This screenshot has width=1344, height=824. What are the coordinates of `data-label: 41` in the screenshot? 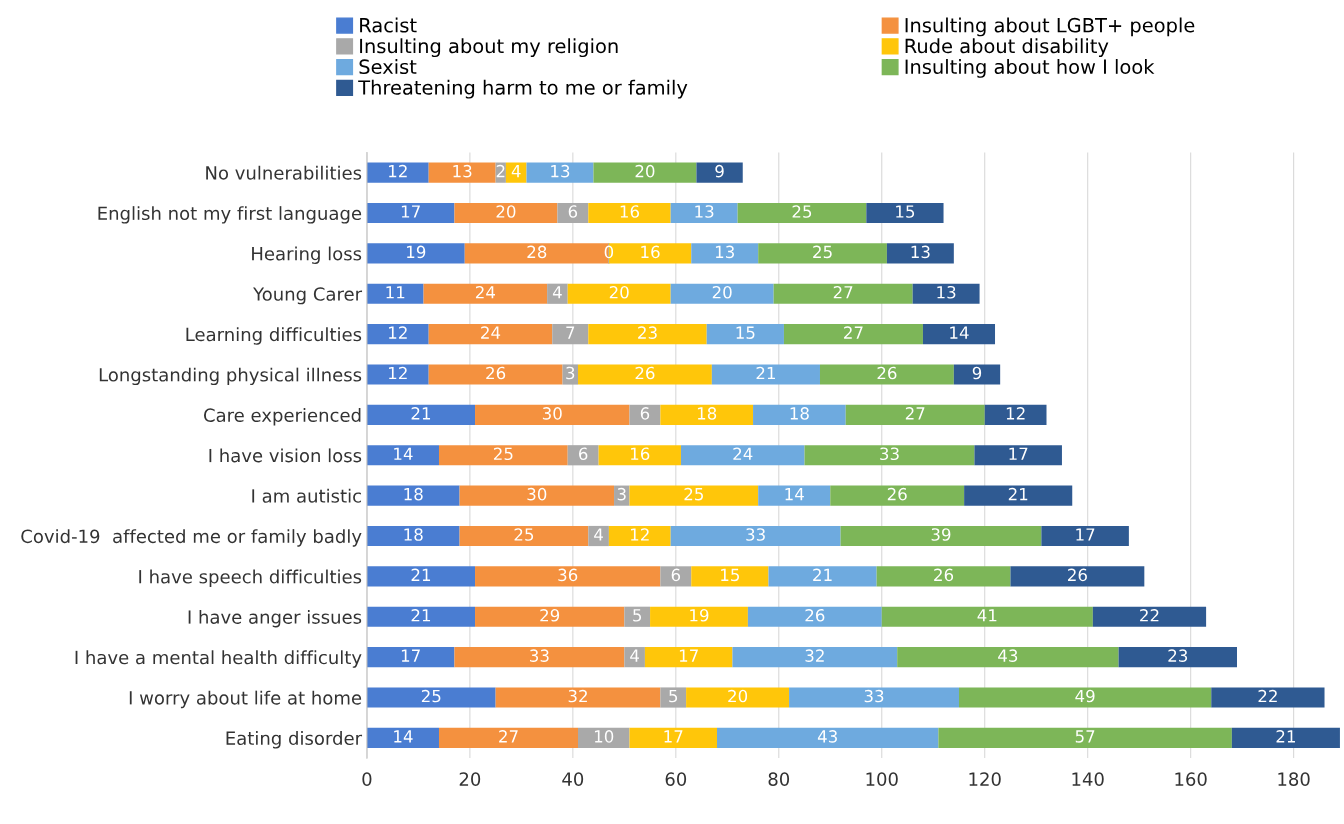 It's located at (987, 615).